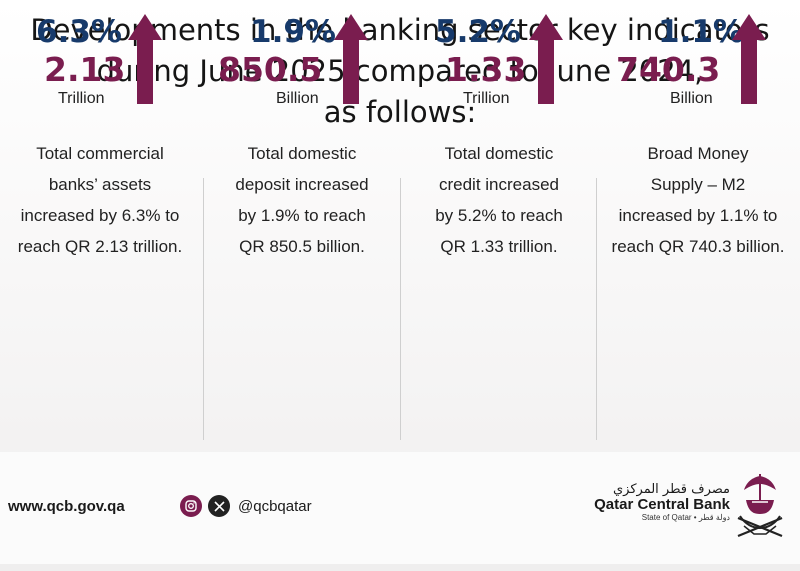 The height and width of the screenshot is (571, 800). Describe the element at coordinates (79, 32) in the screenshot. I see `indicator-percent: 6.3%` at that location.